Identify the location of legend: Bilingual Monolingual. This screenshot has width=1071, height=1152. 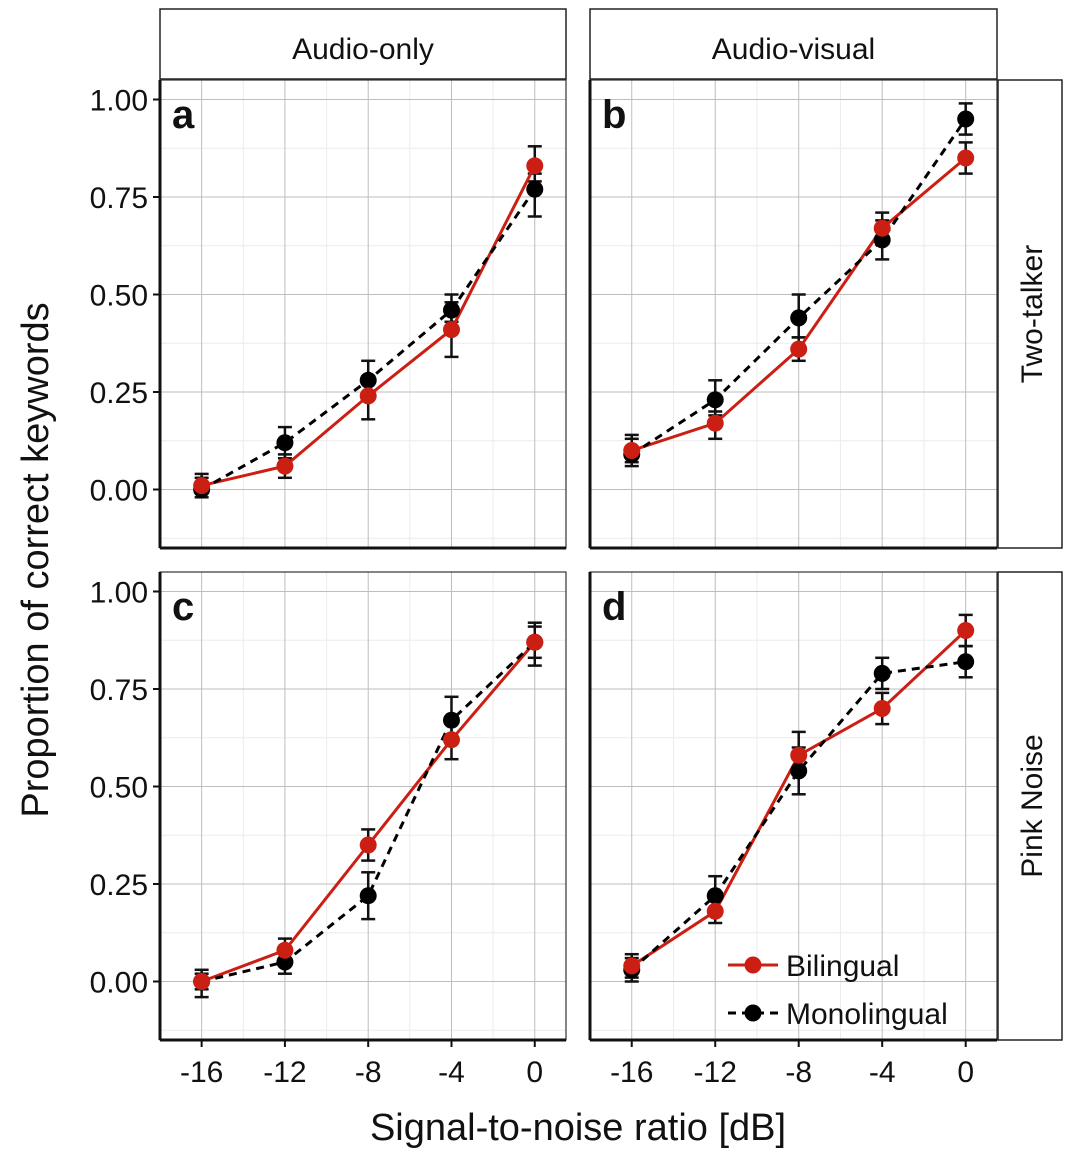
(838, 990).